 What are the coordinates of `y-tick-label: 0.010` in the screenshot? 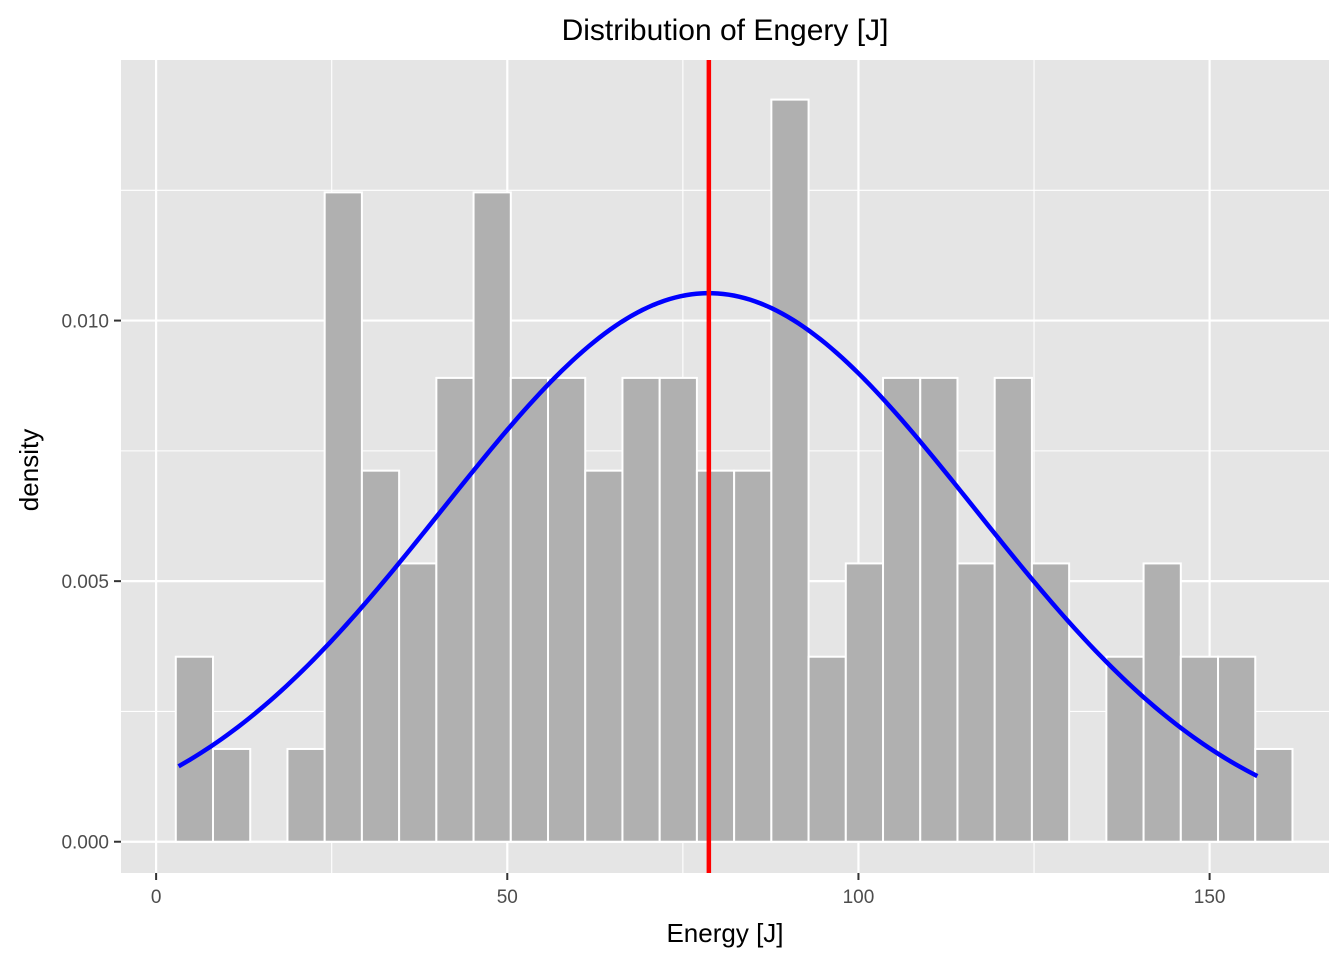 It's located at (85, 322).